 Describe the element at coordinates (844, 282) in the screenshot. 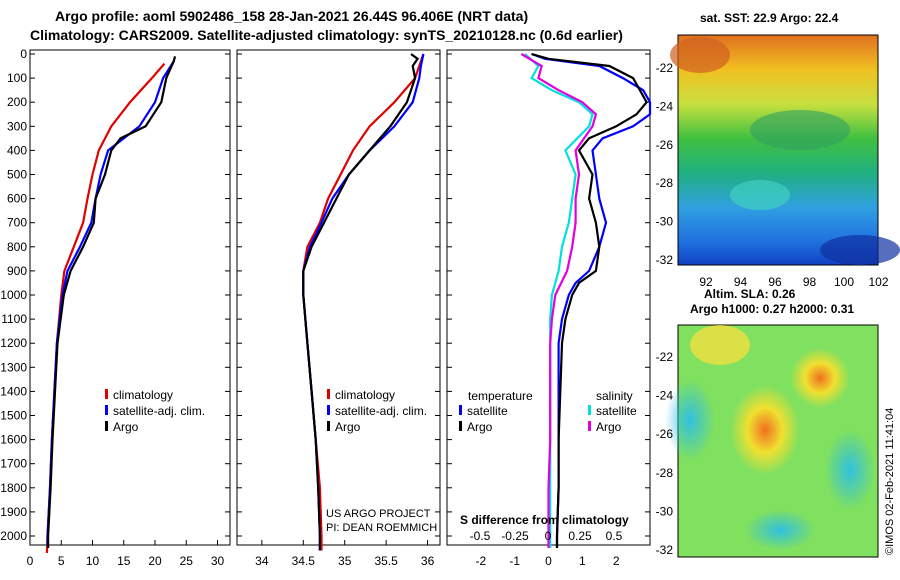

I see `lon-tick-label: 100` at that location.